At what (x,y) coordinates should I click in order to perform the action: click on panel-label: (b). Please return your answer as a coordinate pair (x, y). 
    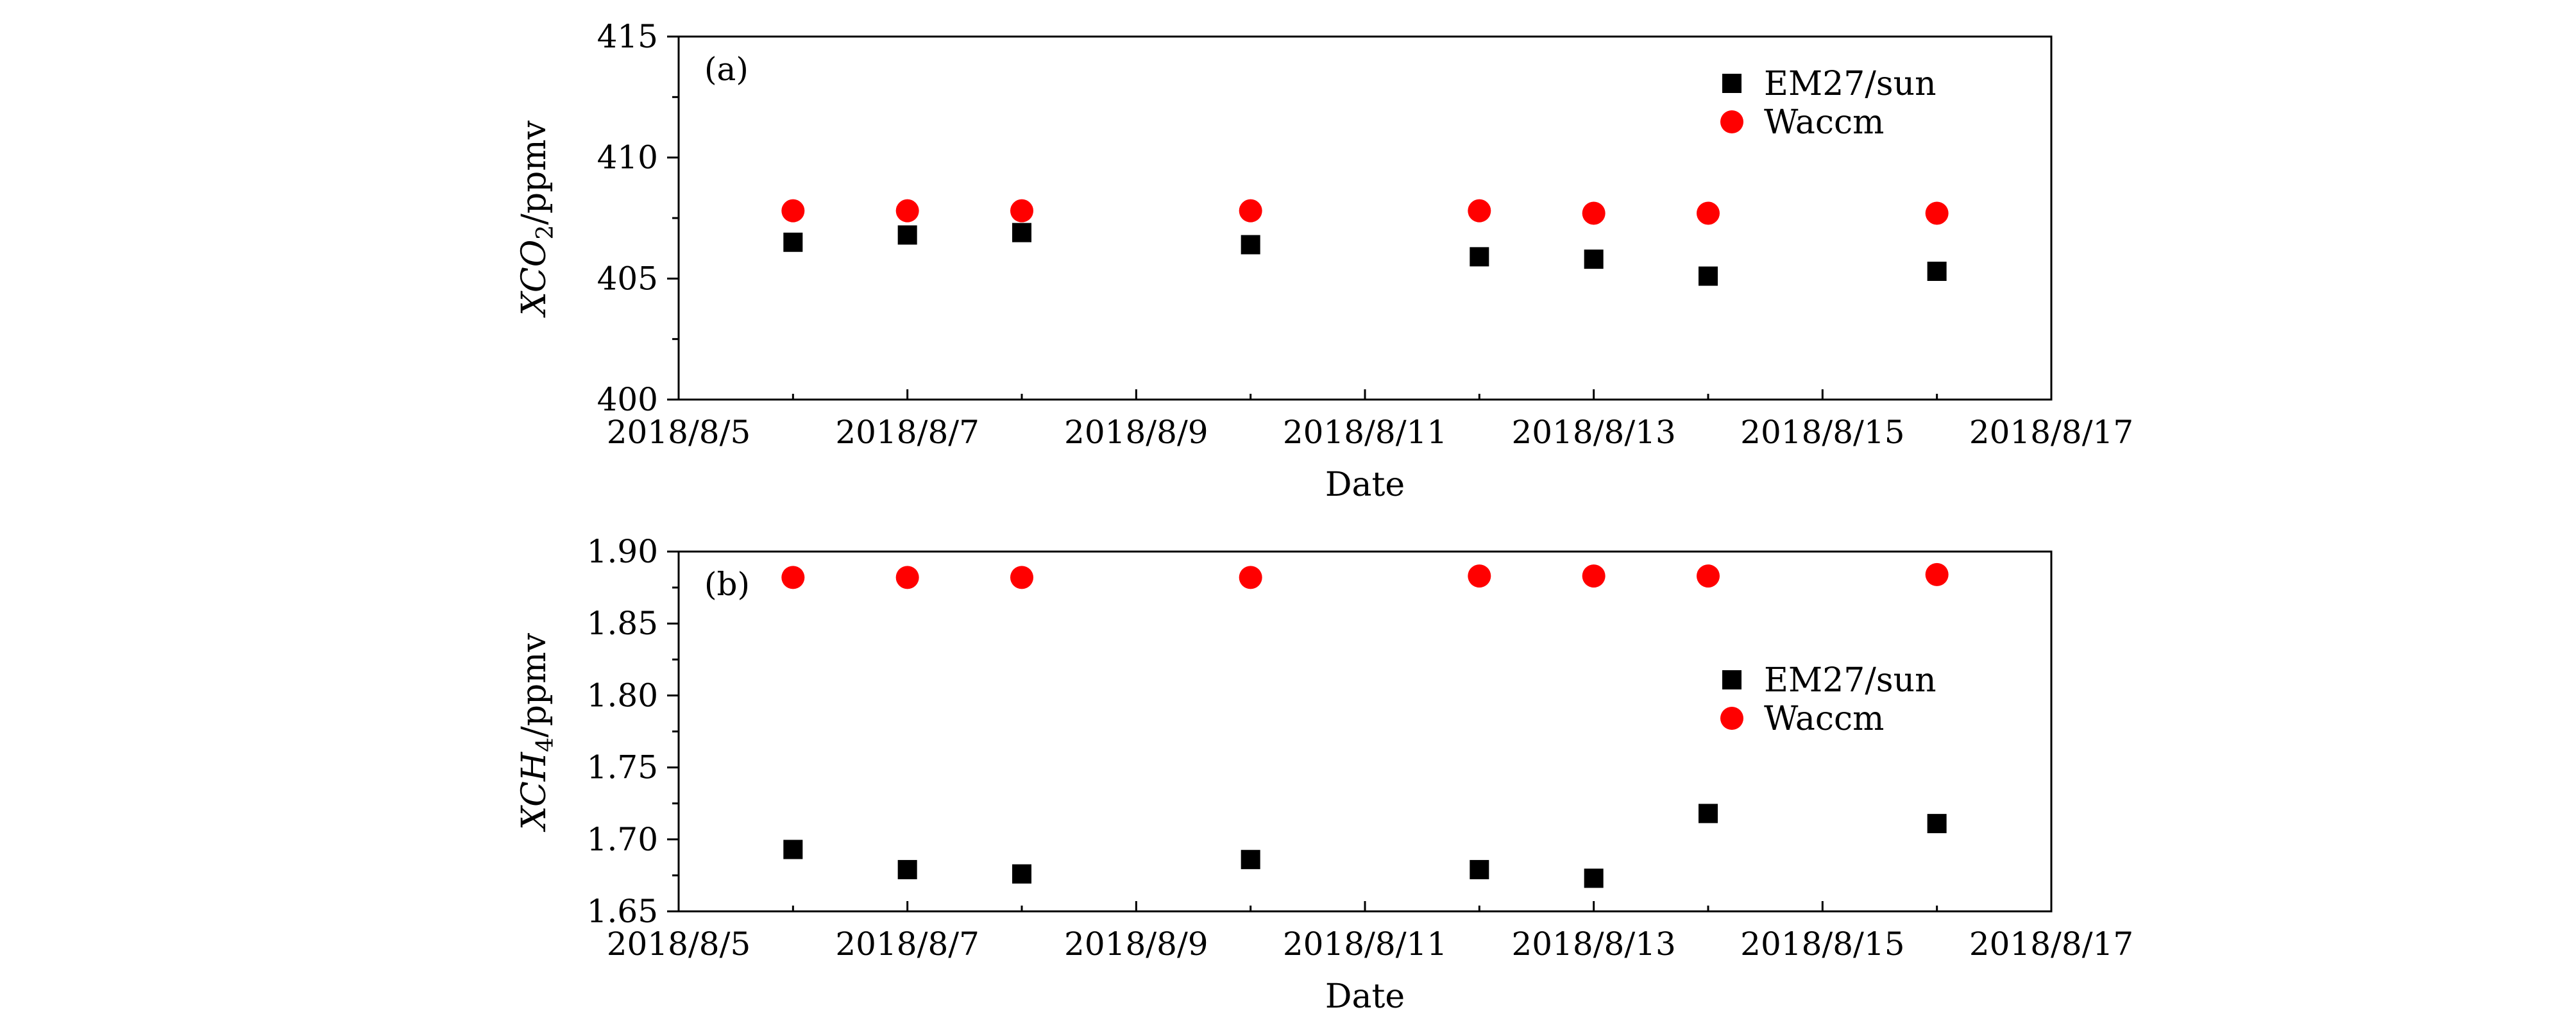
    Looking at the image, I should click on (727, 584).